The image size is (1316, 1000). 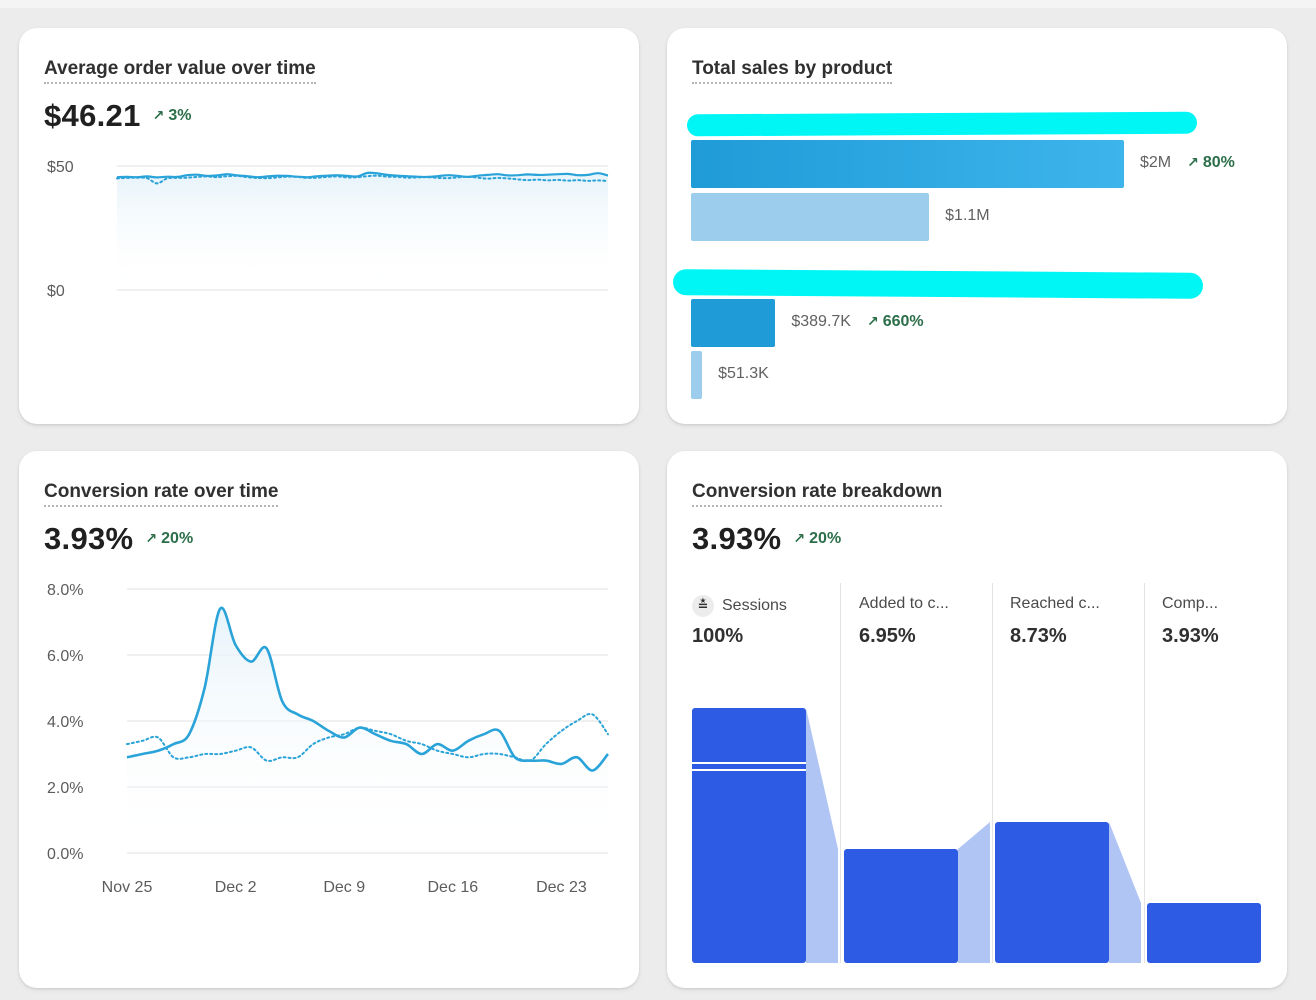 I want to click on product-1-previous-value: $1.1M, so click(x=967, y=215).